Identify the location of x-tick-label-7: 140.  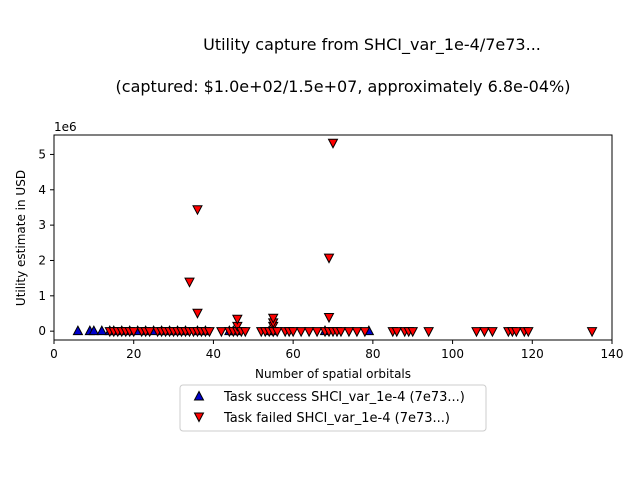
(612, 354).